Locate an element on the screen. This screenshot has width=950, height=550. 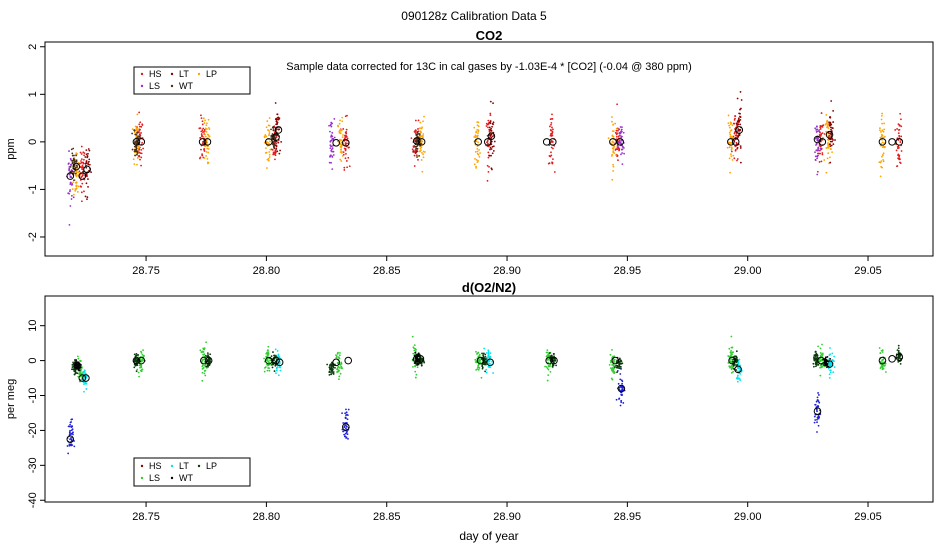
co2-means is located at coordinates (485, 153).